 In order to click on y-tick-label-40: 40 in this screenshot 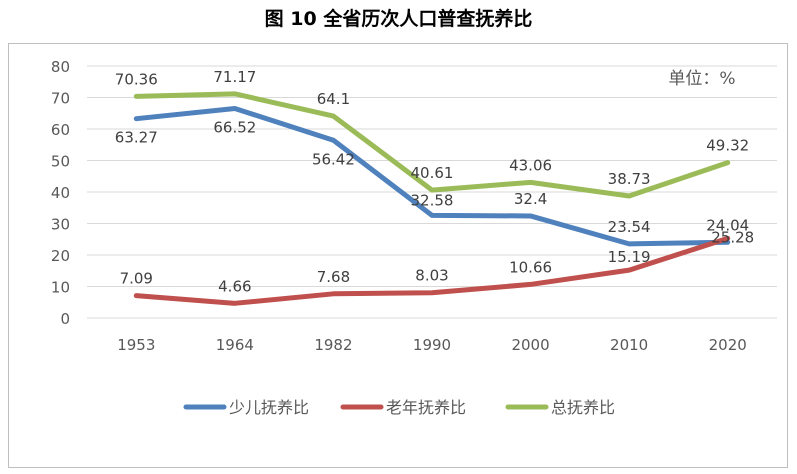, I will do `click(60, 193)`.